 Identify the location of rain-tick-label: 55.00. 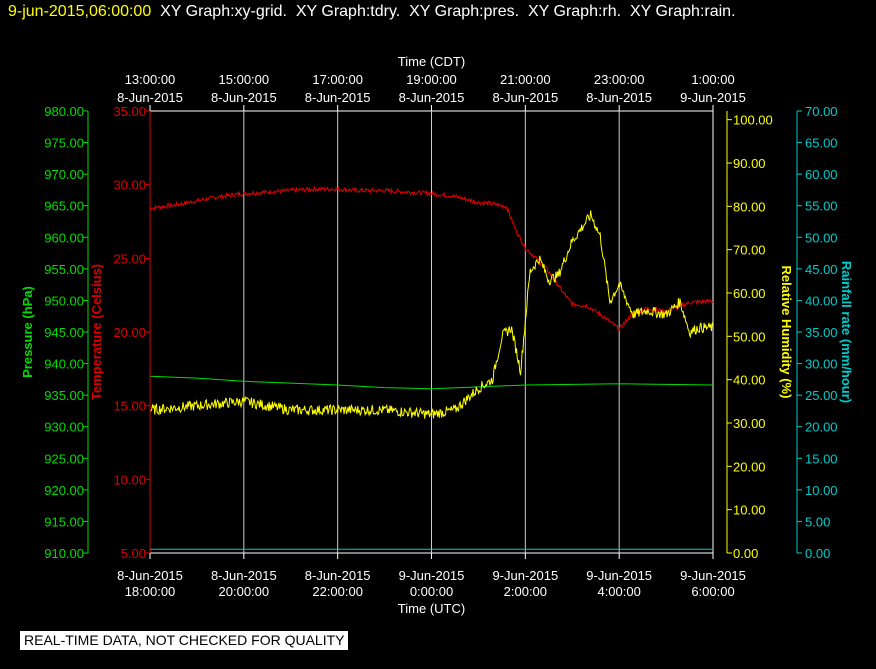
(821, 206).